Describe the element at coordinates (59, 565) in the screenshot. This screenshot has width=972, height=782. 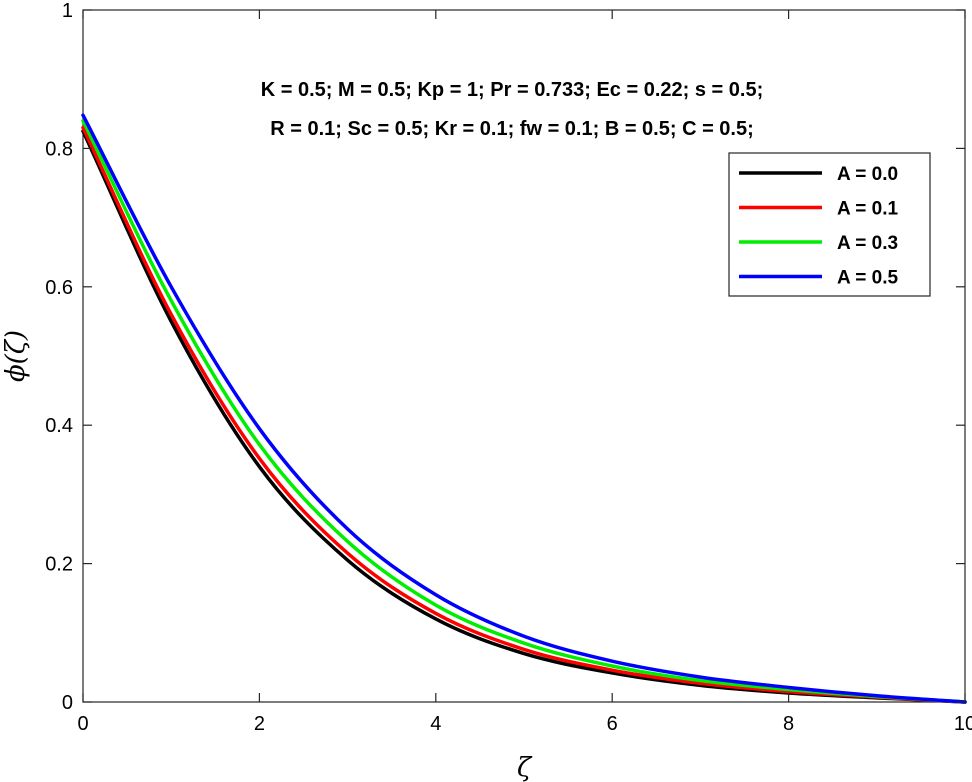
I see `y-tick-label: 0.2` at that location.